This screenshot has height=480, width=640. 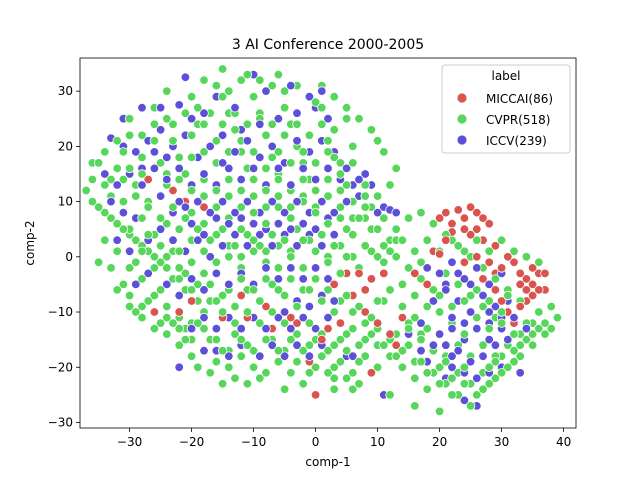 What do you see at coordinates (516, 141) in the screenshot?
I see `legend-label-iccv: ICCV(239)` at bounding box center [516, 141].